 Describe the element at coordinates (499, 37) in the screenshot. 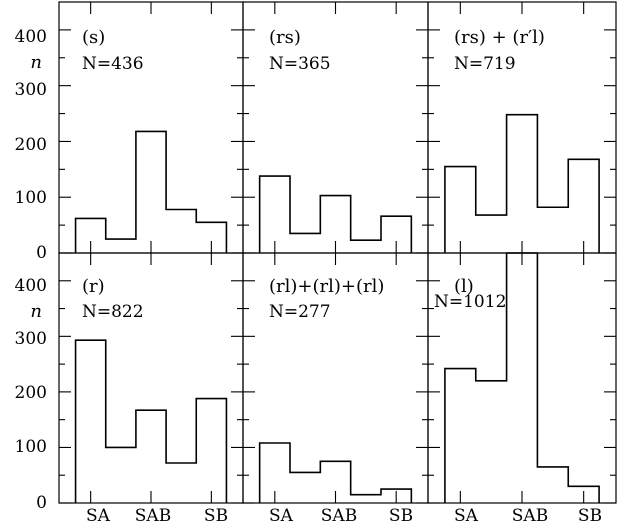

I see `panel-3-label: (rs) + (r′l)` at that location.